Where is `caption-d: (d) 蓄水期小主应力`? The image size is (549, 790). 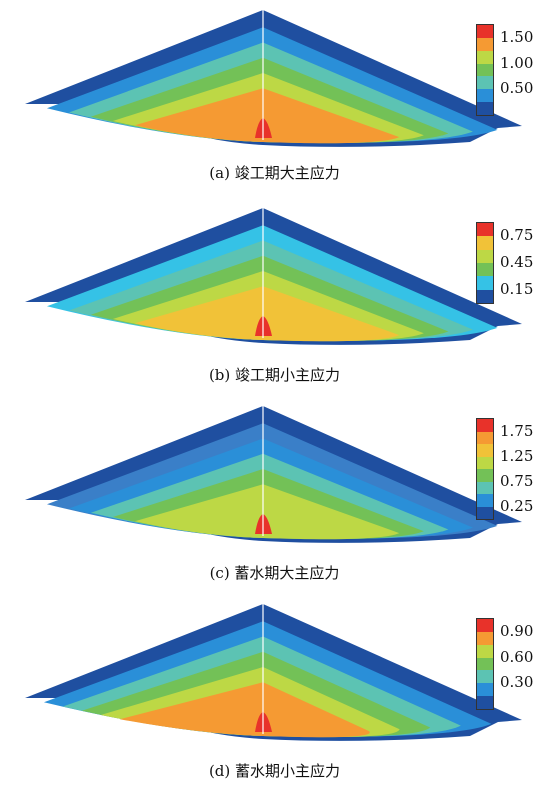
caption-d: (d) 蓄水期小主应力 is located at coordinates (274, 771).